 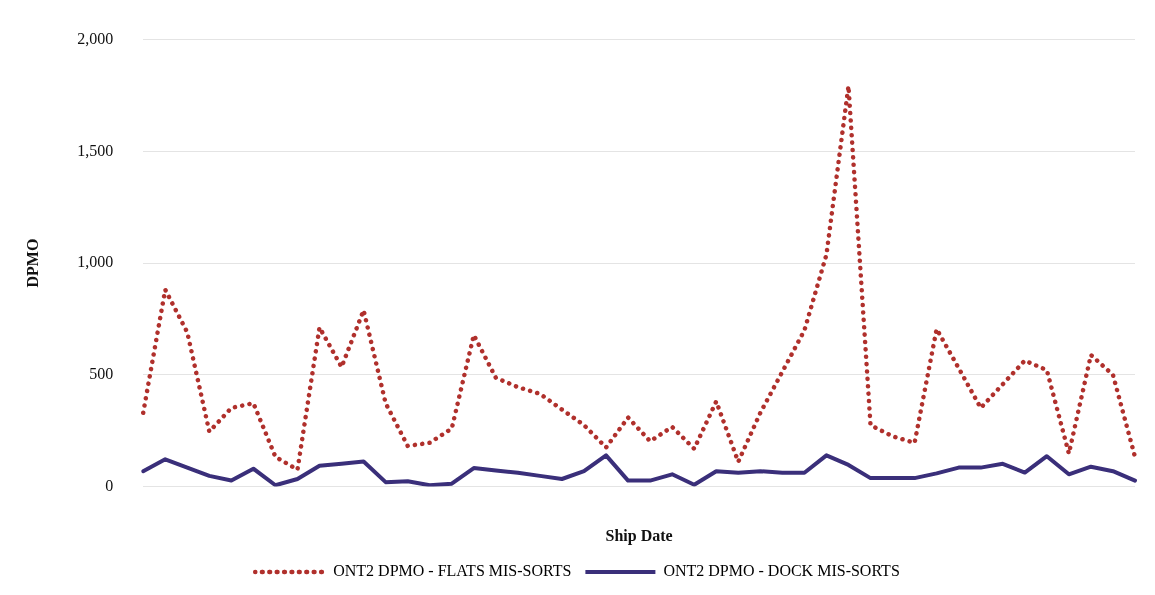 What do you see at coordinates (95, 150) in the screenshot?
I see `y-tick-label: 1,500` at bounding box center [95, 150].